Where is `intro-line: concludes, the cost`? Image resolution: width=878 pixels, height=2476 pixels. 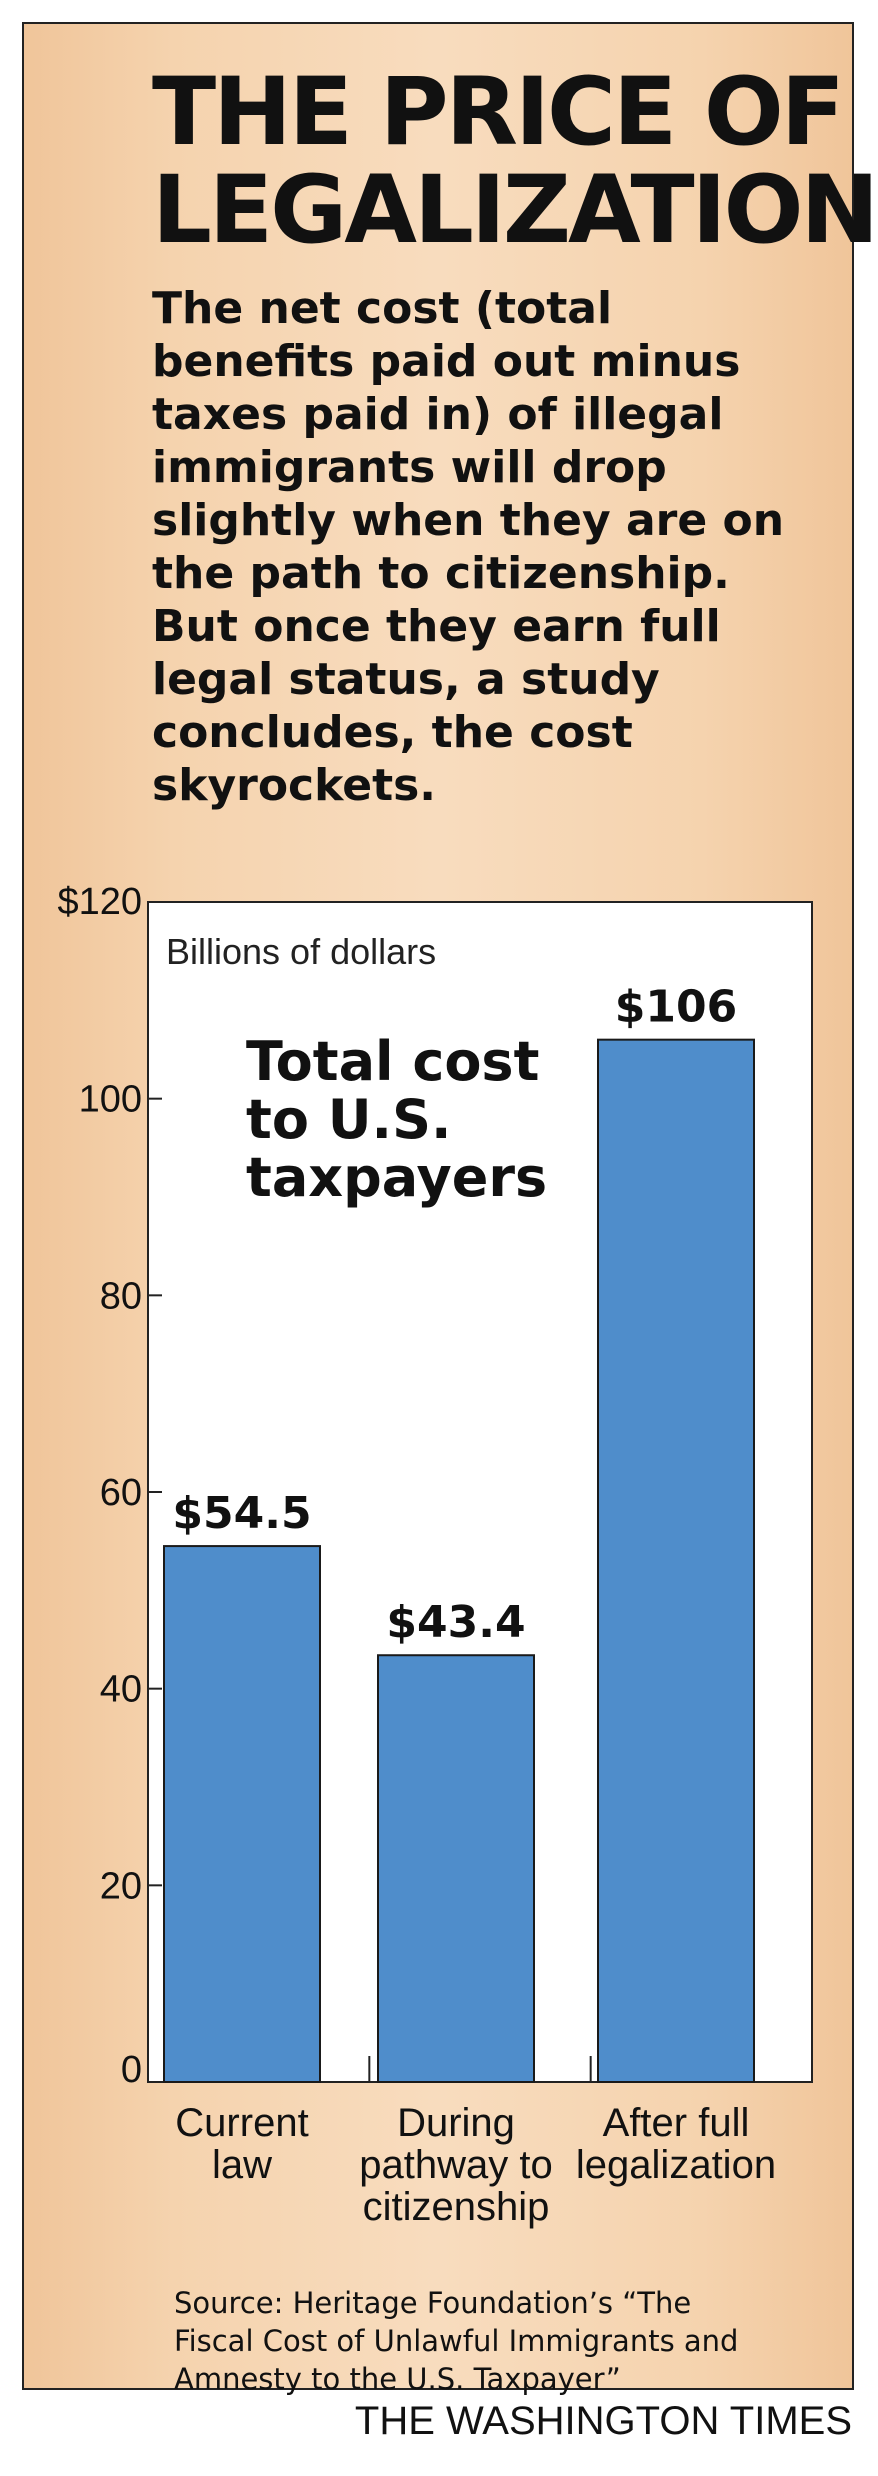
intro-line: concludes, the cost is located at coordinates (392, 732).